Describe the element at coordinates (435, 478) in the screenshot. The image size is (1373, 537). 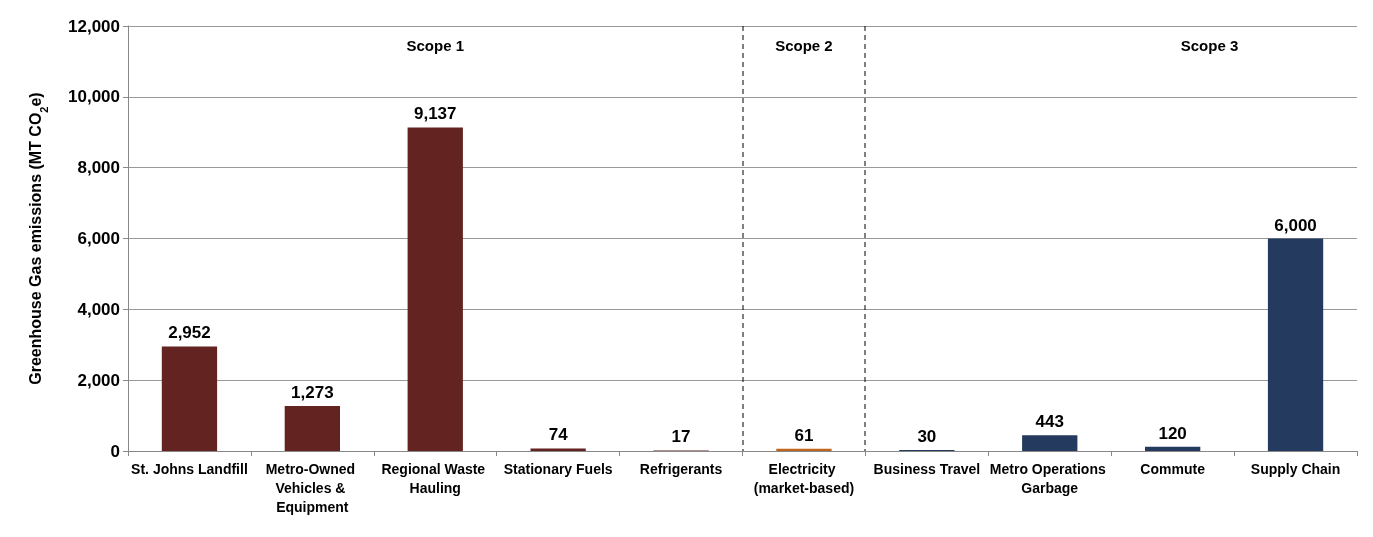
I see `x-tick-label: Regional Waste Hauling` at that location.